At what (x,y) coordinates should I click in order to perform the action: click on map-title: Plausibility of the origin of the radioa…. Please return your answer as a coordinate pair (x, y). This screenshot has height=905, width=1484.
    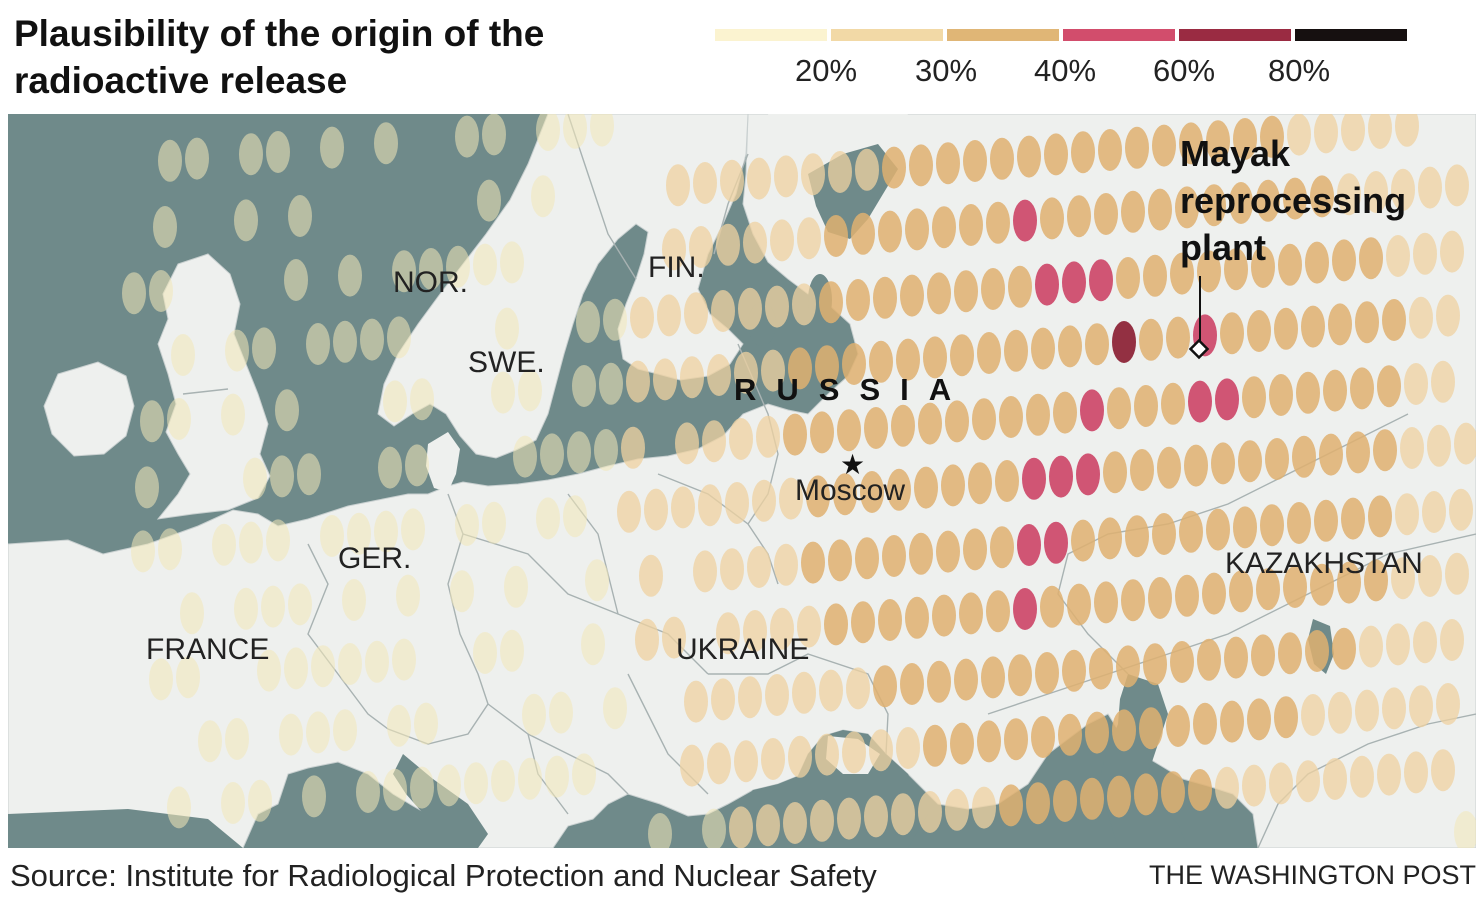
    Looking at the image, I should click on (339, 57).